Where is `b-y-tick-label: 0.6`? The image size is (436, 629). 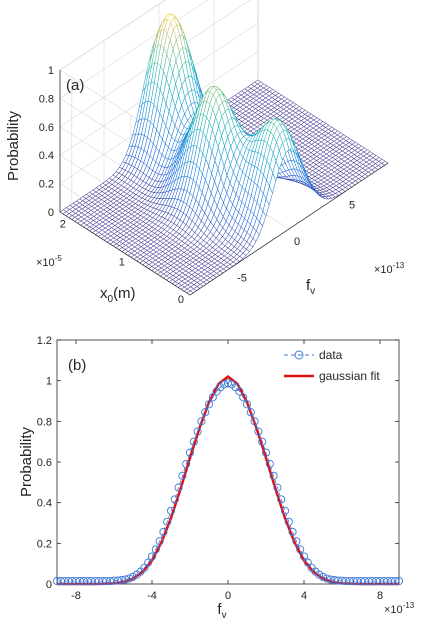 b-y-tick-label: 0.6 is located at coordinates (44, 463).